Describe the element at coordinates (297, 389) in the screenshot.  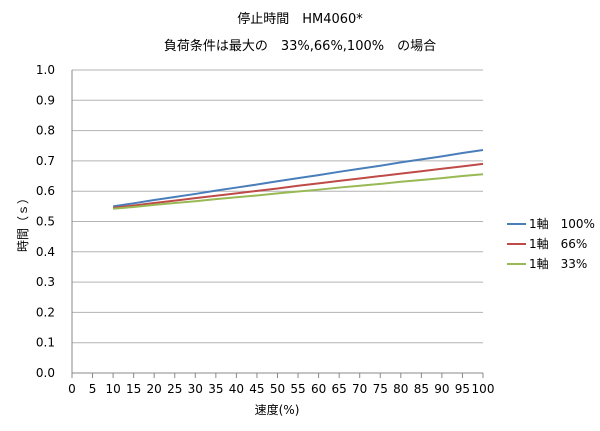
I see `x-tick-label: 55` at that location.